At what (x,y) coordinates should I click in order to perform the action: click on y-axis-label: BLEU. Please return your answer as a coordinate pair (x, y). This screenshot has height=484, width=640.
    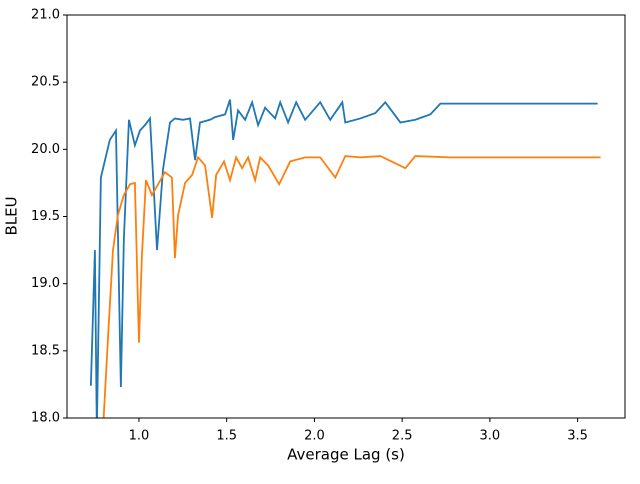
    Looking at the image, I should click on (12, 215).